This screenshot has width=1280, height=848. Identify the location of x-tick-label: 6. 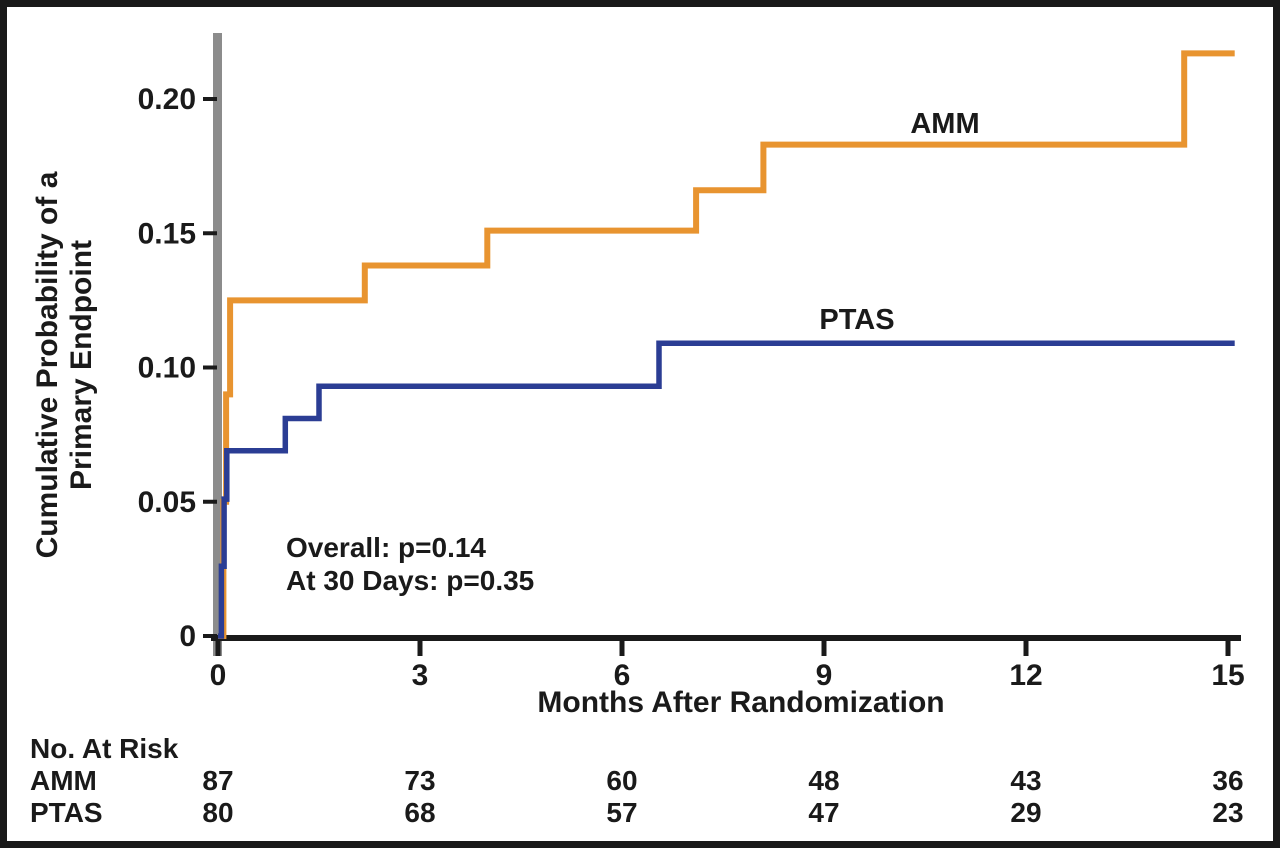
(622, 675).